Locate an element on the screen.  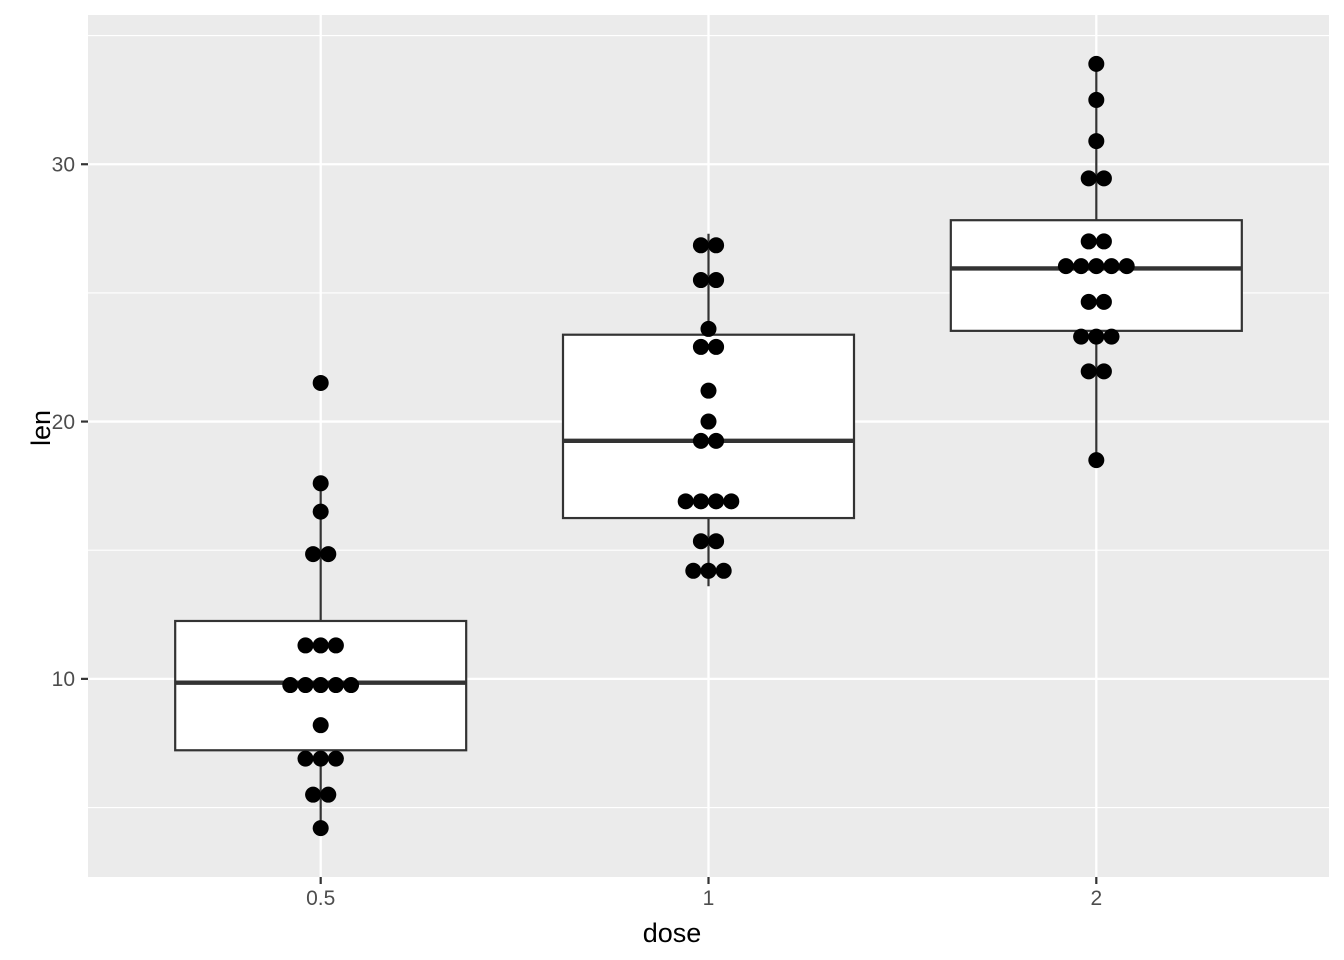
y-axis-title: len is located at coordinates (41, 427).